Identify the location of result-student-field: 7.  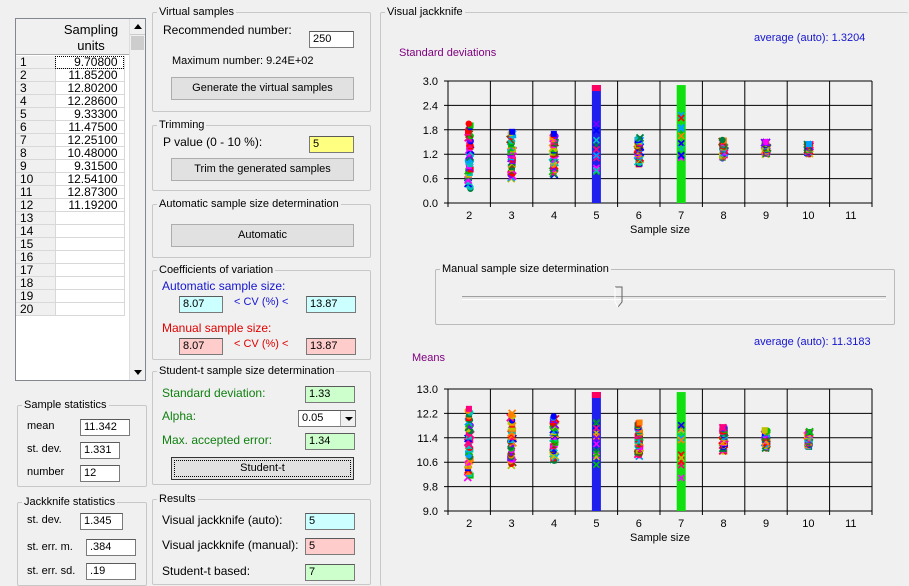
(330, 572).